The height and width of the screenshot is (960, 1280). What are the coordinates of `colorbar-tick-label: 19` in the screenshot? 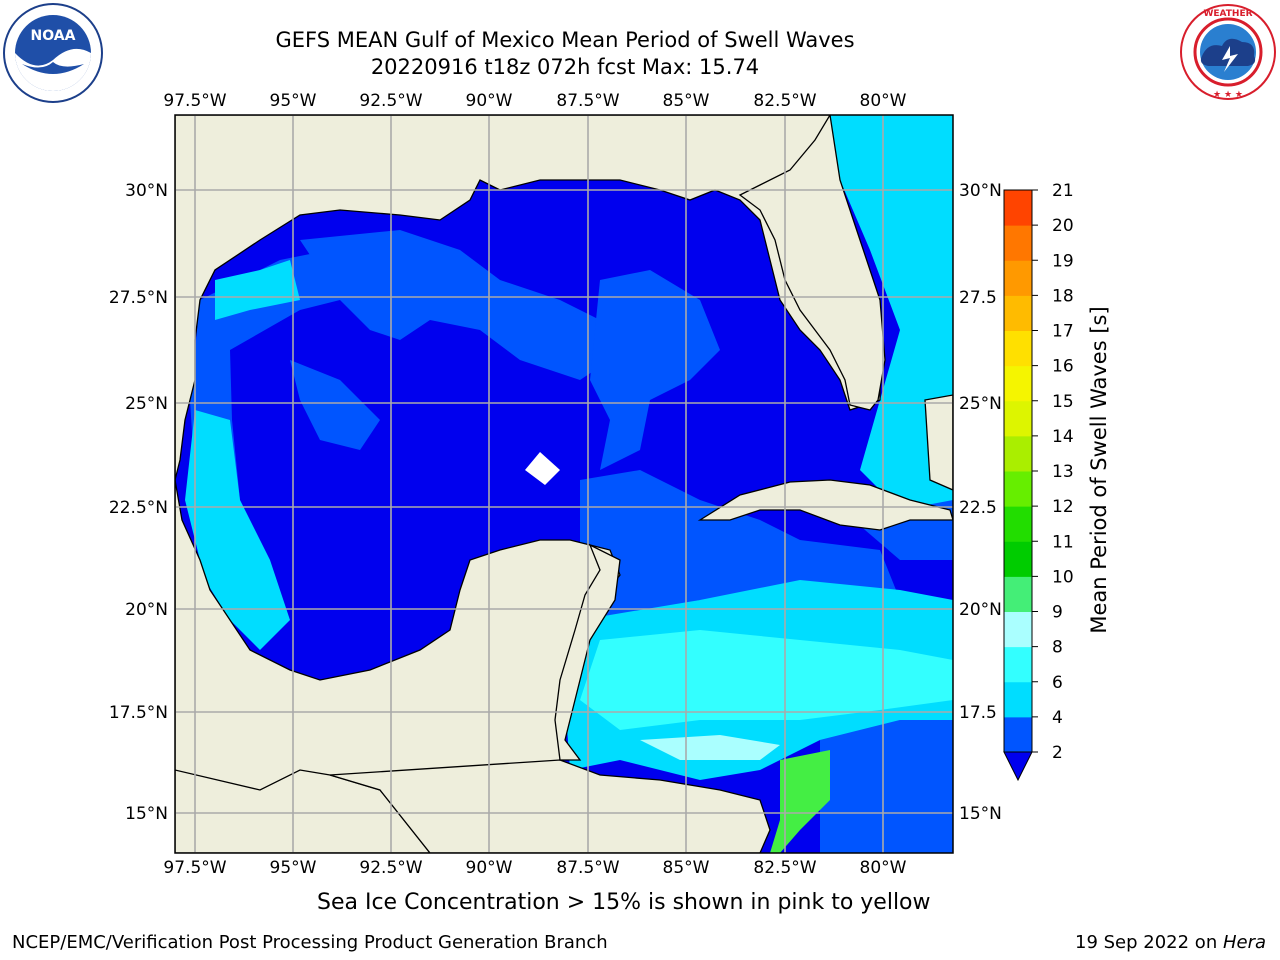 It's located at (1063, 261).